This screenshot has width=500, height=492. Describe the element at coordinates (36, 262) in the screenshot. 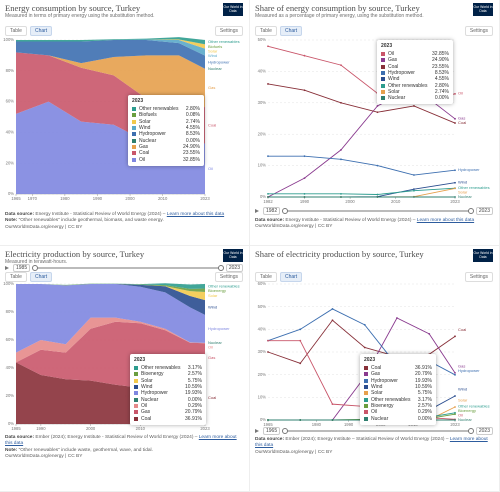

I see `chart-subtitle: Measured in terawatt-hours.` at that location.